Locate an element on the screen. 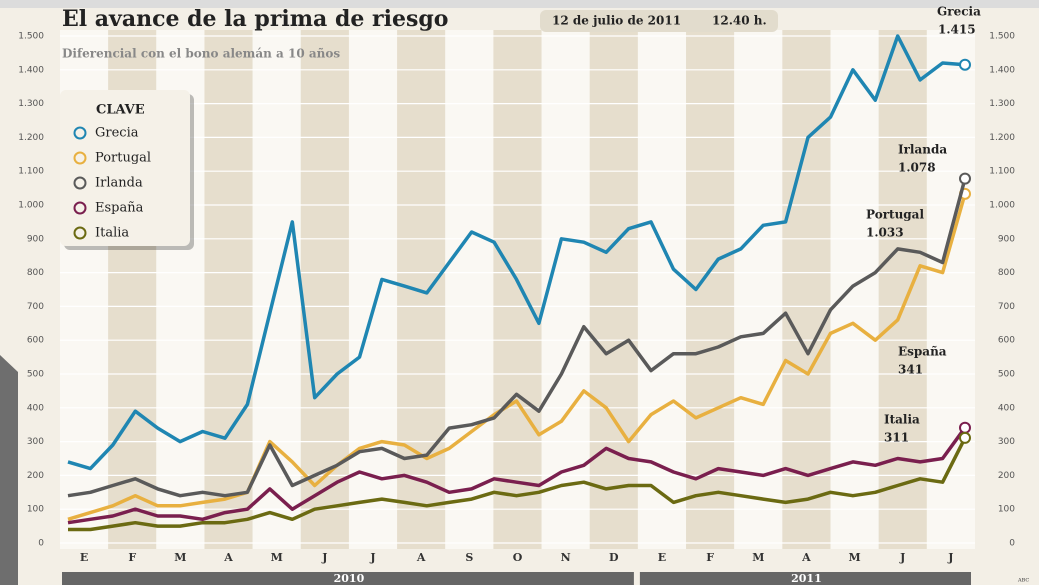  y-tick-label: 1.400 is located at coordinates (31, 70).